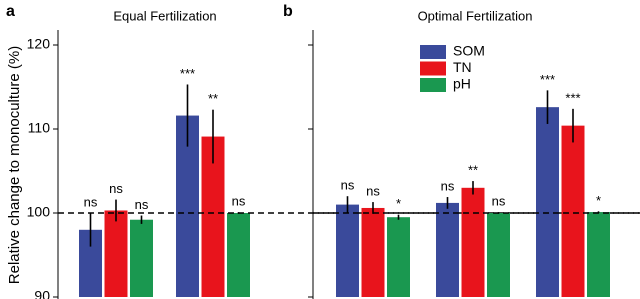 The image size is (640, 299). I want to click on y-tick-label: 90, so click(42, 293).